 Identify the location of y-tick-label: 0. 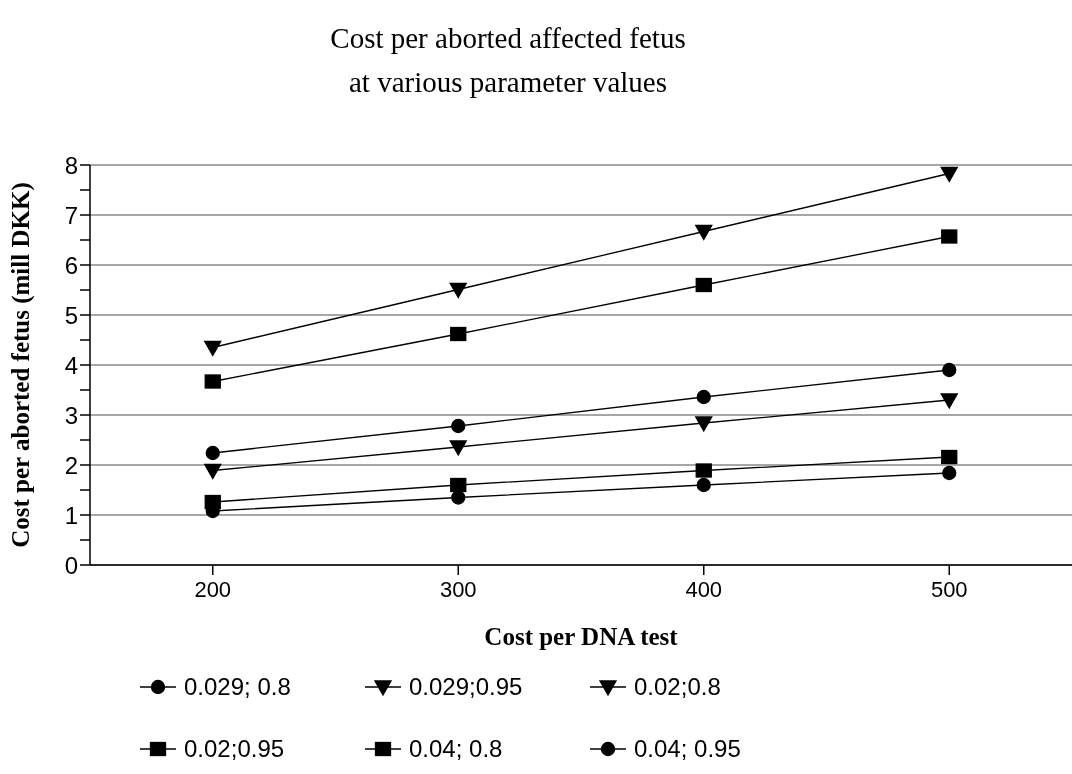
(71, 565).